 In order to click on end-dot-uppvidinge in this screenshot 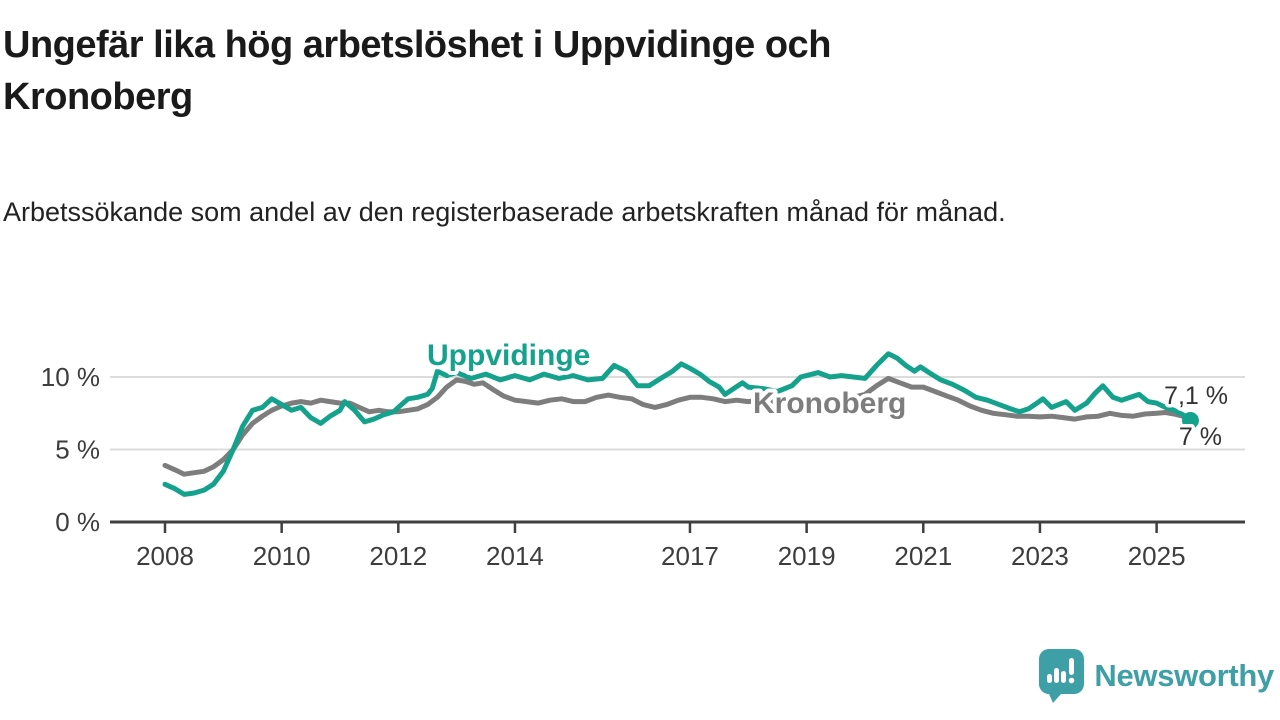, I will do `click(1190, 420)`.